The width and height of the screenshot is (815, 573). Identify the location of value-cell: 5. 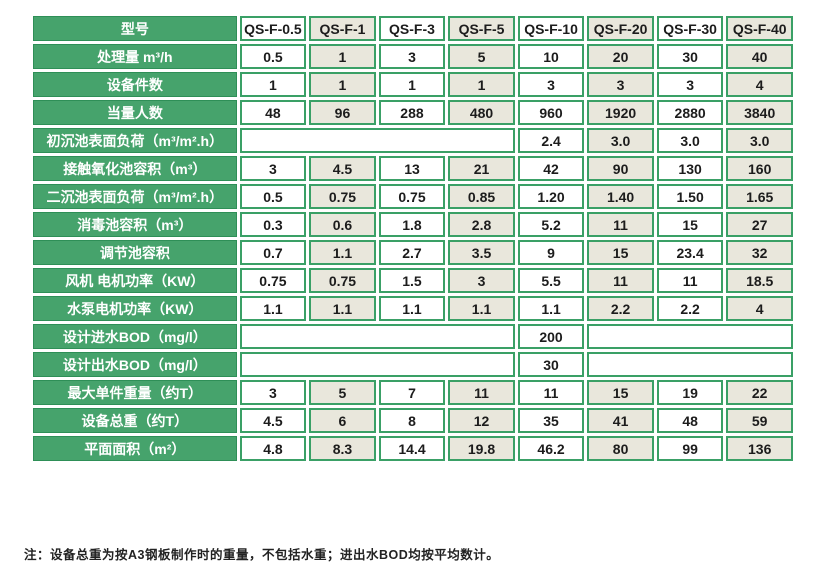
(342, 392).